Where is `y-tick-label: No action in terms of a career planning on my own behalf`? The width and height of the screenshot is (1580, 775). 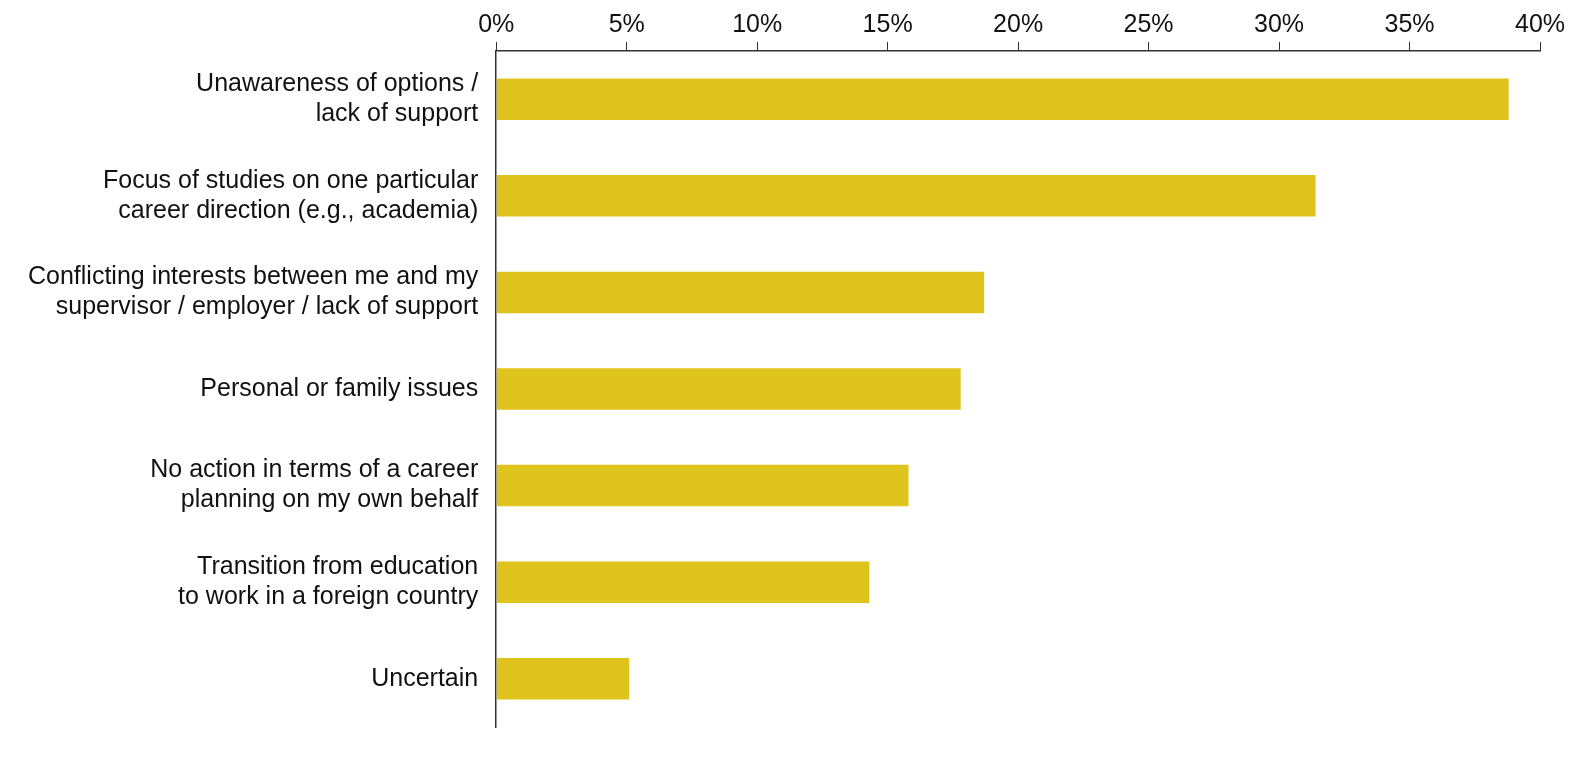 y-tick-label: No action in terms of a career planning on my own behalf is located at coordinates (314, 483).